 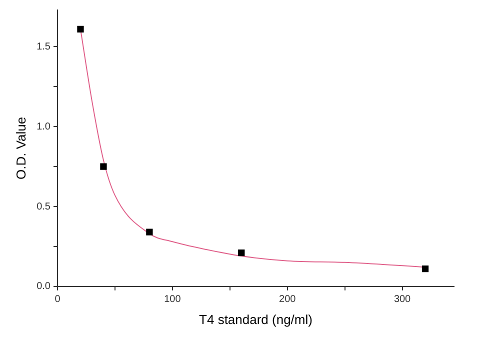 What do you see at coordinates (43, 126) in the screenshot?
I see `y-tick-label: 1.0` at bounding box center [43, 126].